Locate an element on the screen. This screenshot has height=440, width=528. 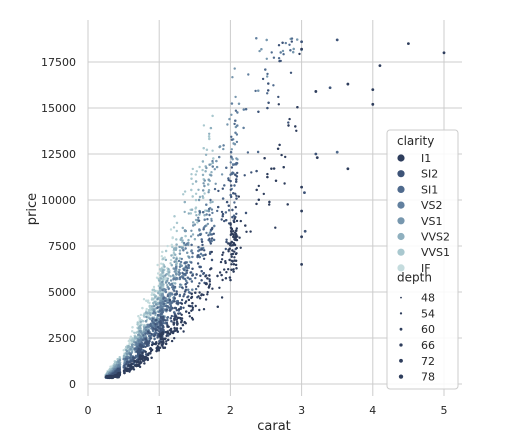
legend-size-label: 78 is located at coordinates (428, 377).